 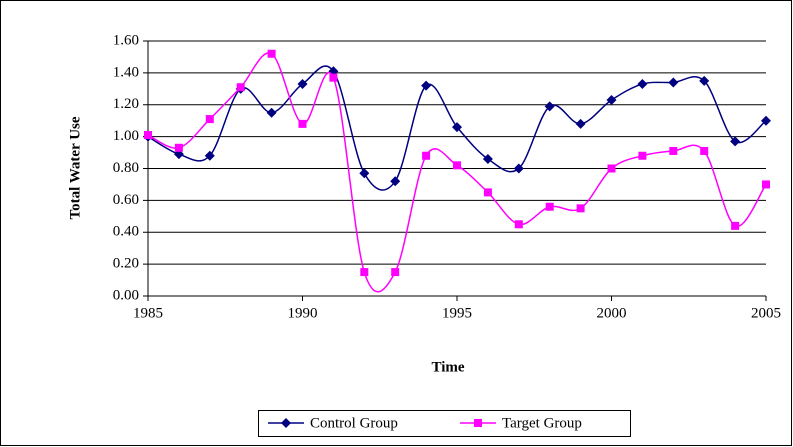 What do you see at coordinates (354, 423) in the screenshot?
I see `legend-label: Control Group` at bounding box center [354, 423].